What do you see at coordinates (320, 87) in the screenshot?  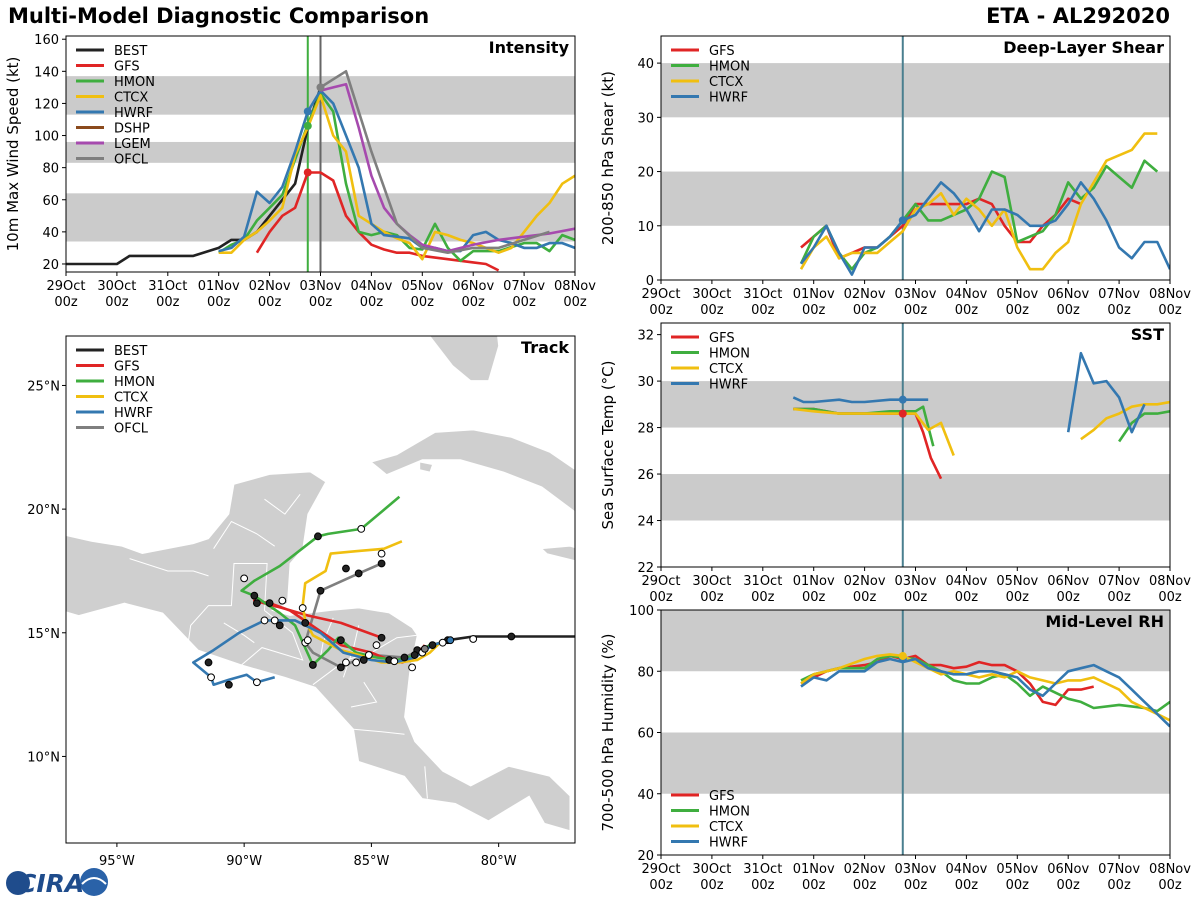 I see `marker-ofcl` at bounding box center [320, 87].